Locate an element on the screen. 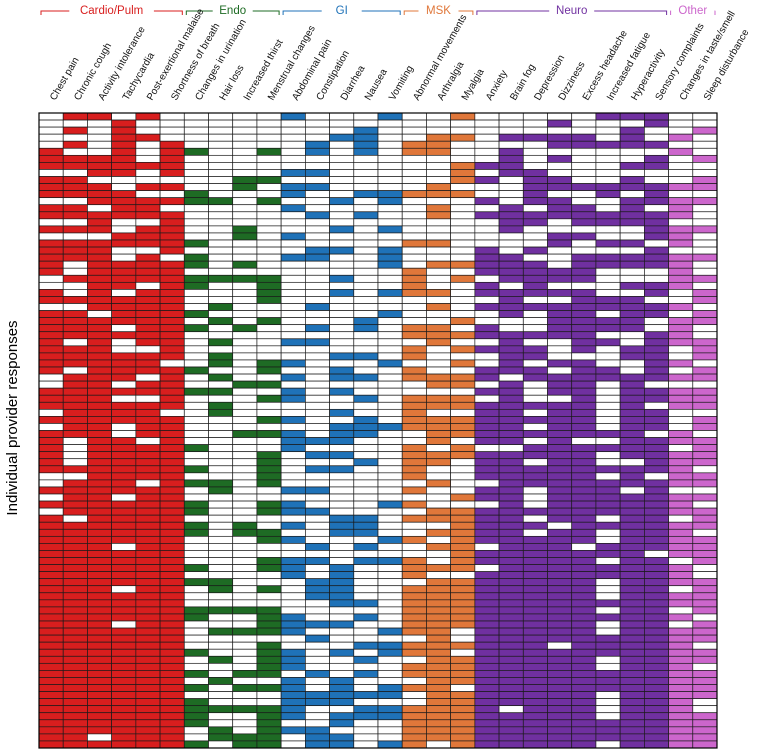 This screenshot has height=756, width=760. group-bracket is located at coordinates (168, 12).